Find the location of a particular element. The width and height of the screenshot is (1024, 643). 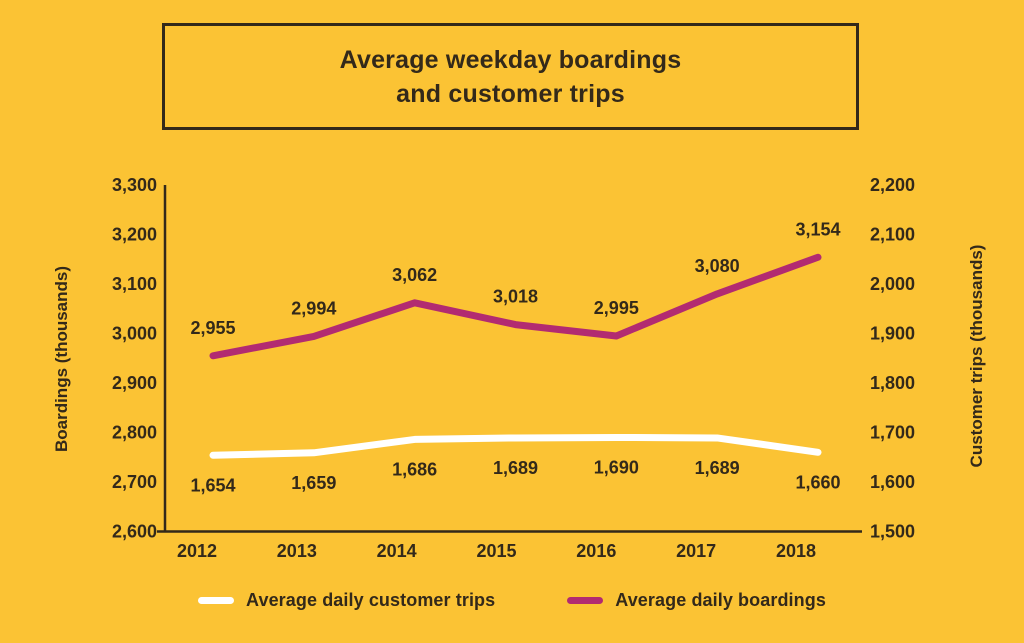

x-axis-tick-label: 2013 is located at coordinates (297, 551).